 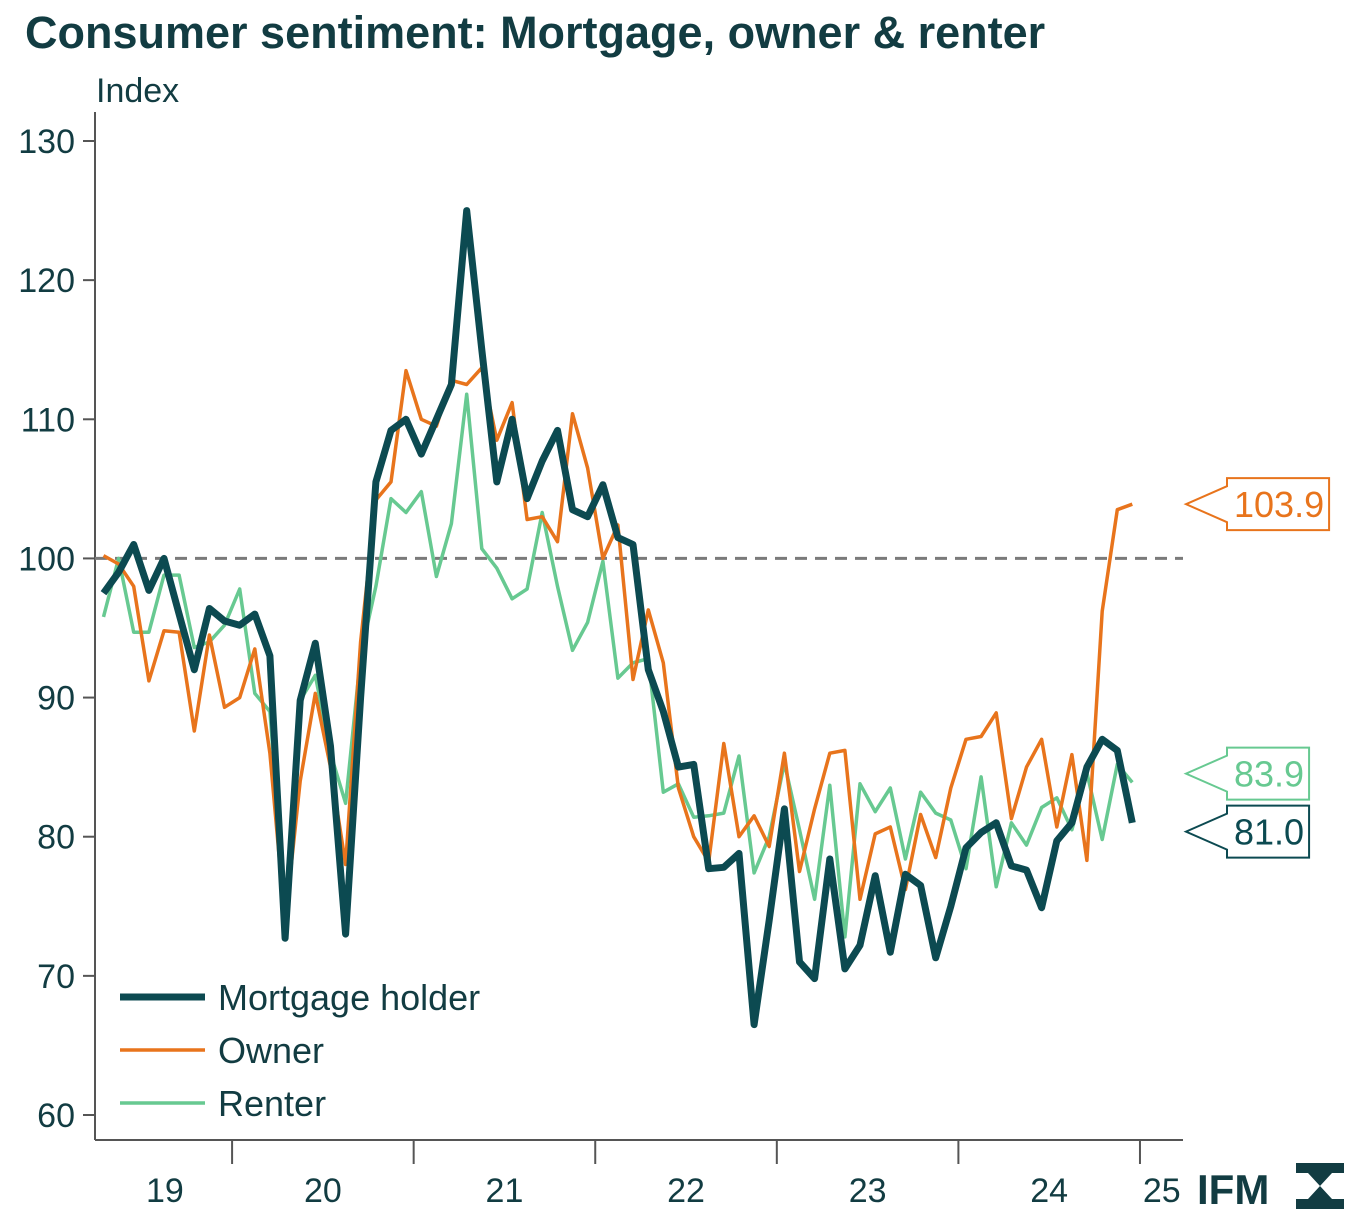 I want to click on y-tick-label: 130, so click(x=46, y=142).